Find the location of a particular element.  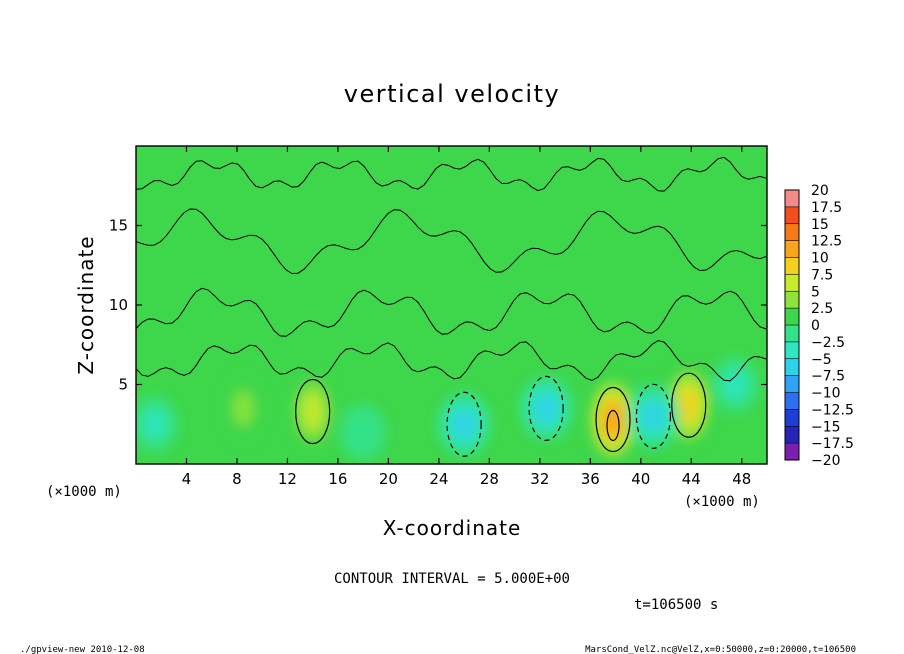

x-tick-label: 40 is located at coordinates (640, 479).